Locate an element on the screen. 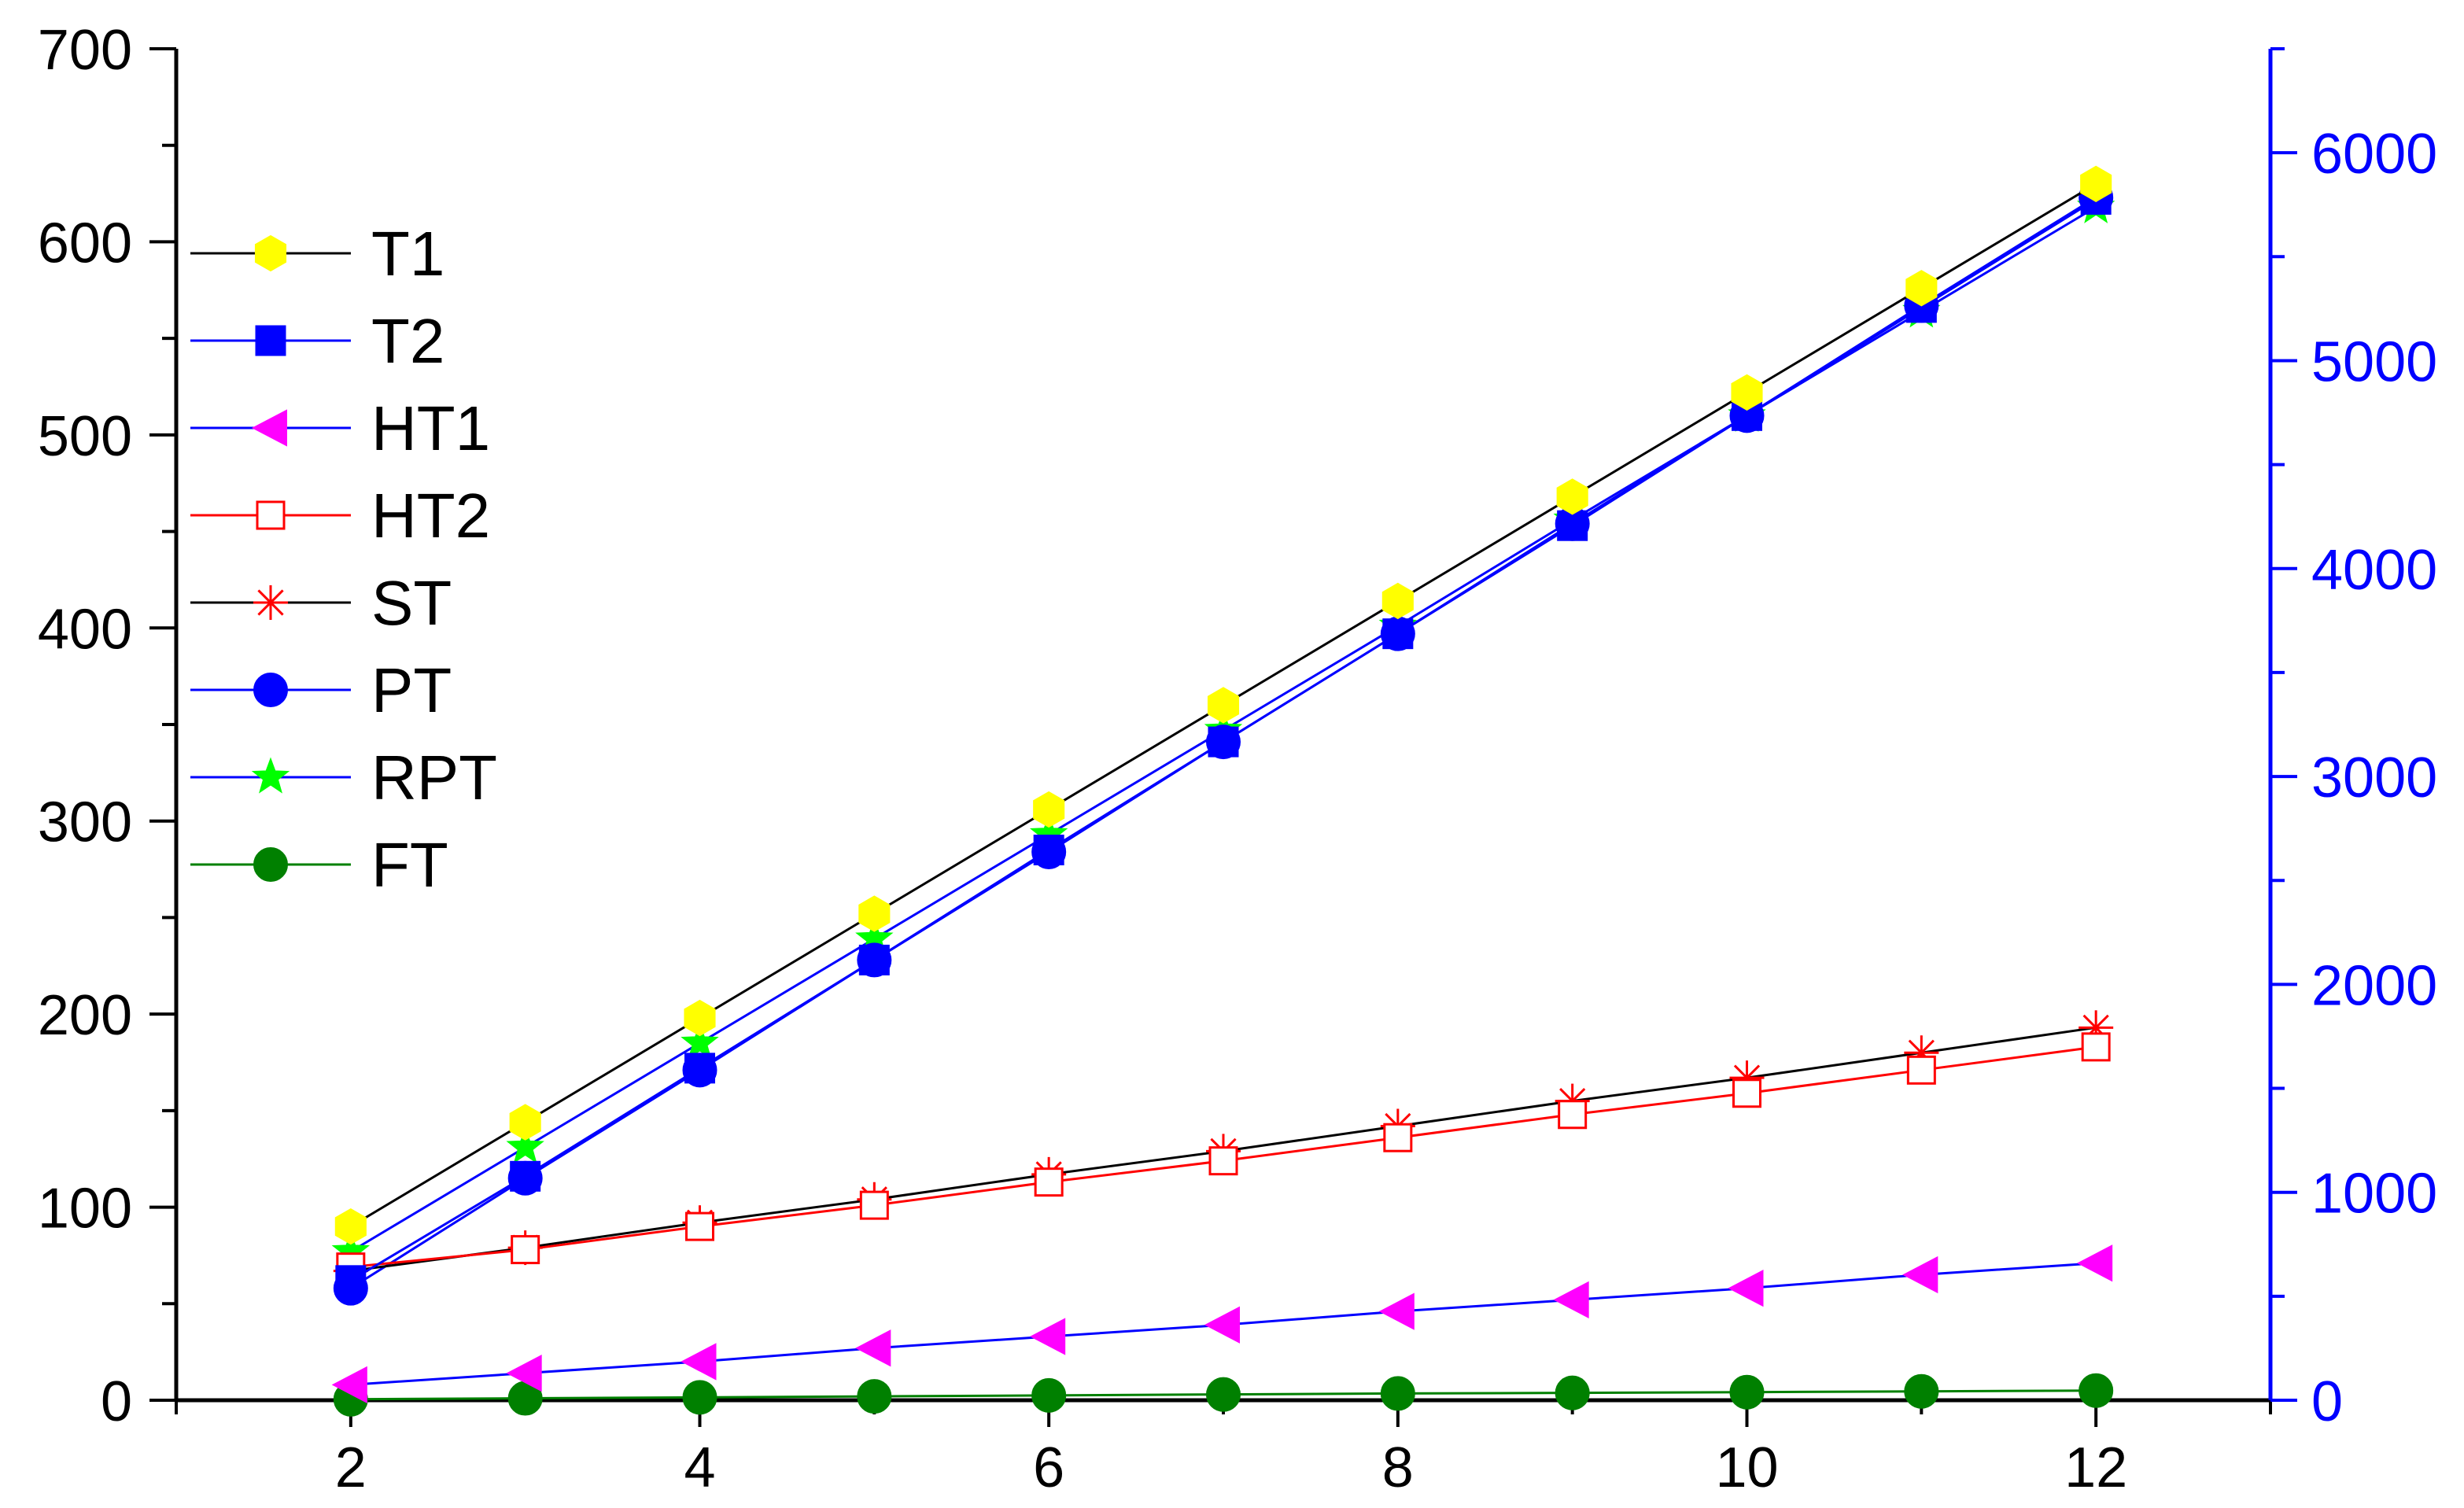  x-tick-label: 4 is located at coordinates (699, 1467).